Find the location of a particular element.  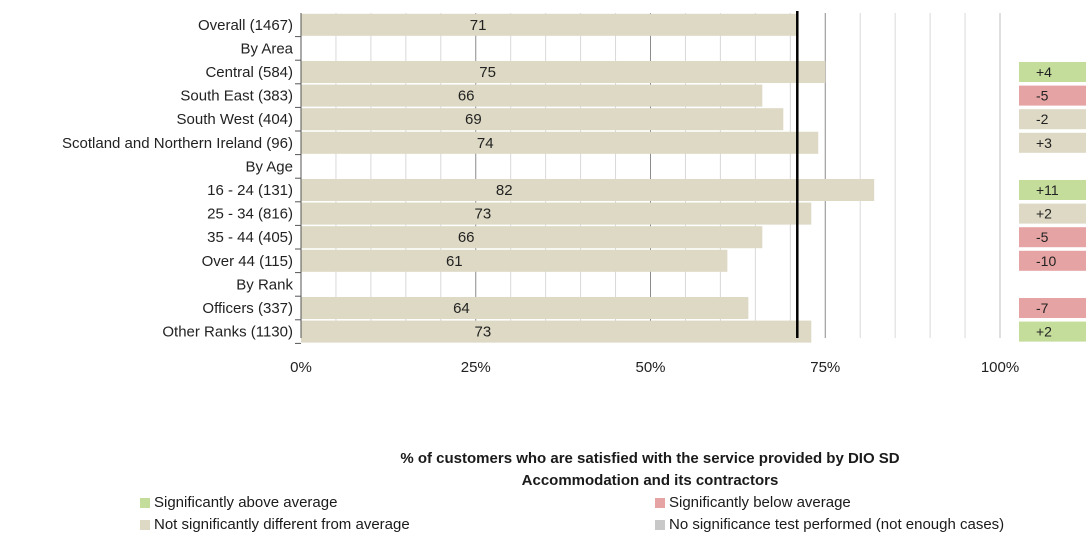

category-label: Scotland and Northern Ireland (96) is located at coordinates (177, 143).